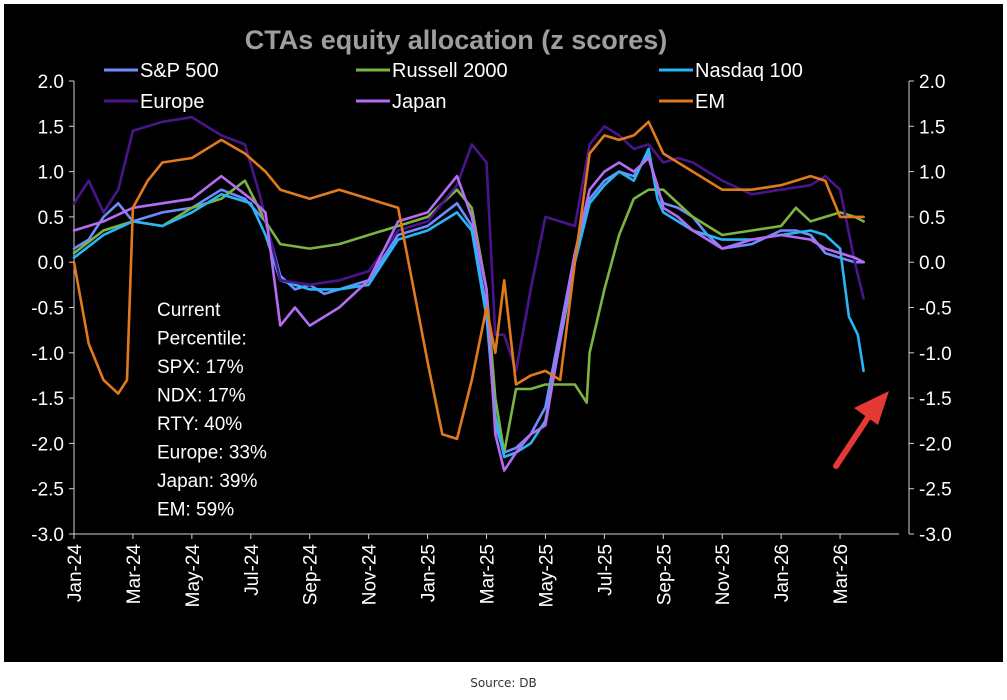 This screenshot has width=1007, height=700. What do you see at coordinates (47, 535) in the screenshot?
I see `y-tick-label-left: -3.0` at bounding box center [47, 535].